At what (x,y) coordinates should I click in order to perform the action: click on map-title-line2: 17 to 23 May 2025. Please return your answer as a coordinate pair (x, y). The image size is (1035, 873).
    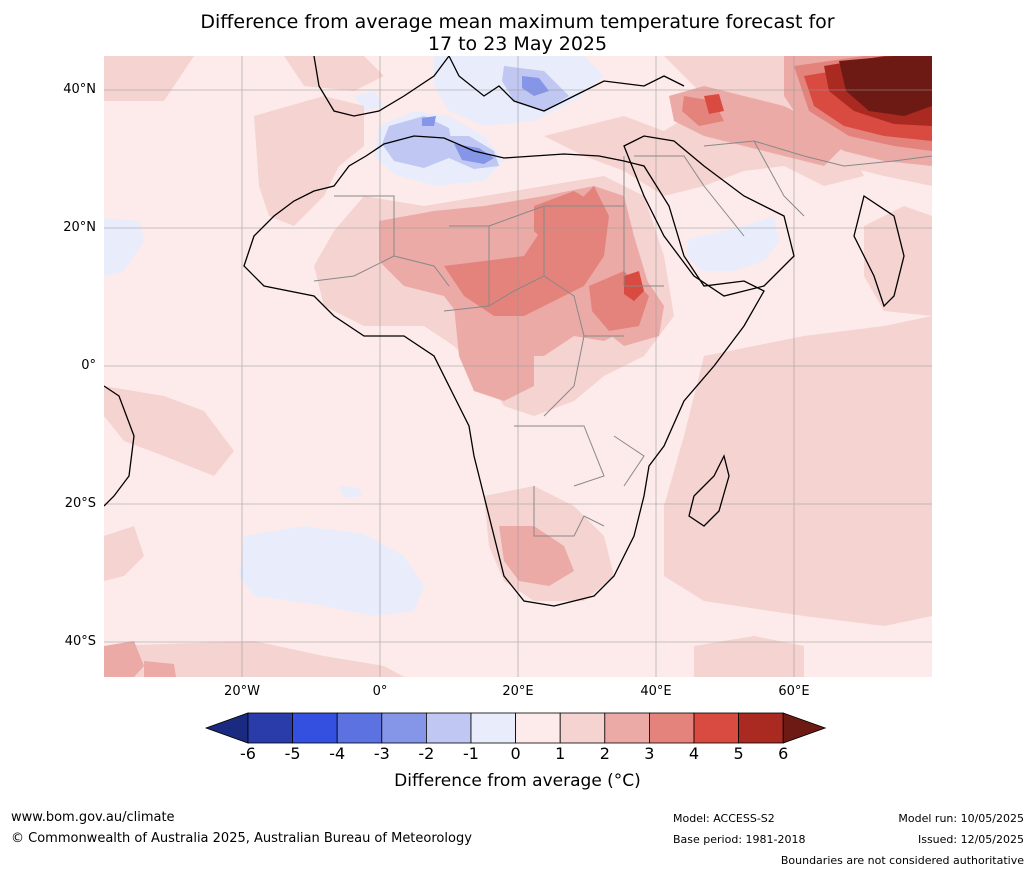
    Looking at the image, I should click on (517, 44).